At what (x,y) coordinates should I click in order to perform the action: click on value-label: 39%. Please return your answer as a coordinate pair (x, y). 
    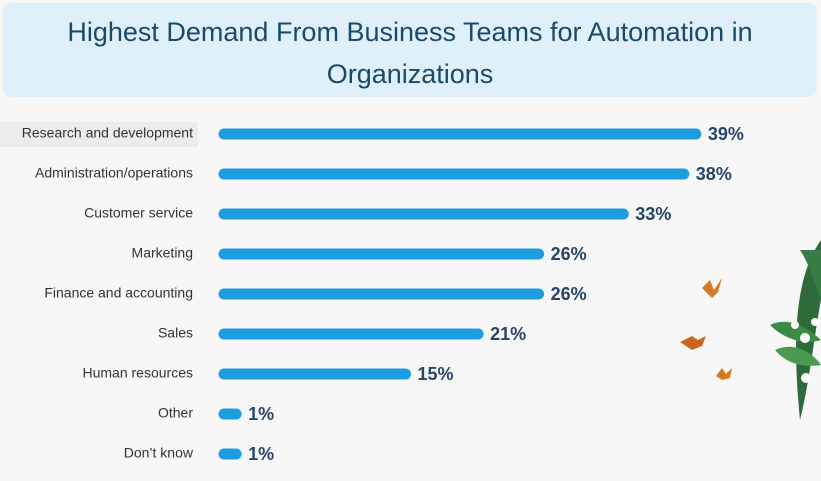
    Looking at the image, I should click on (726, 134).